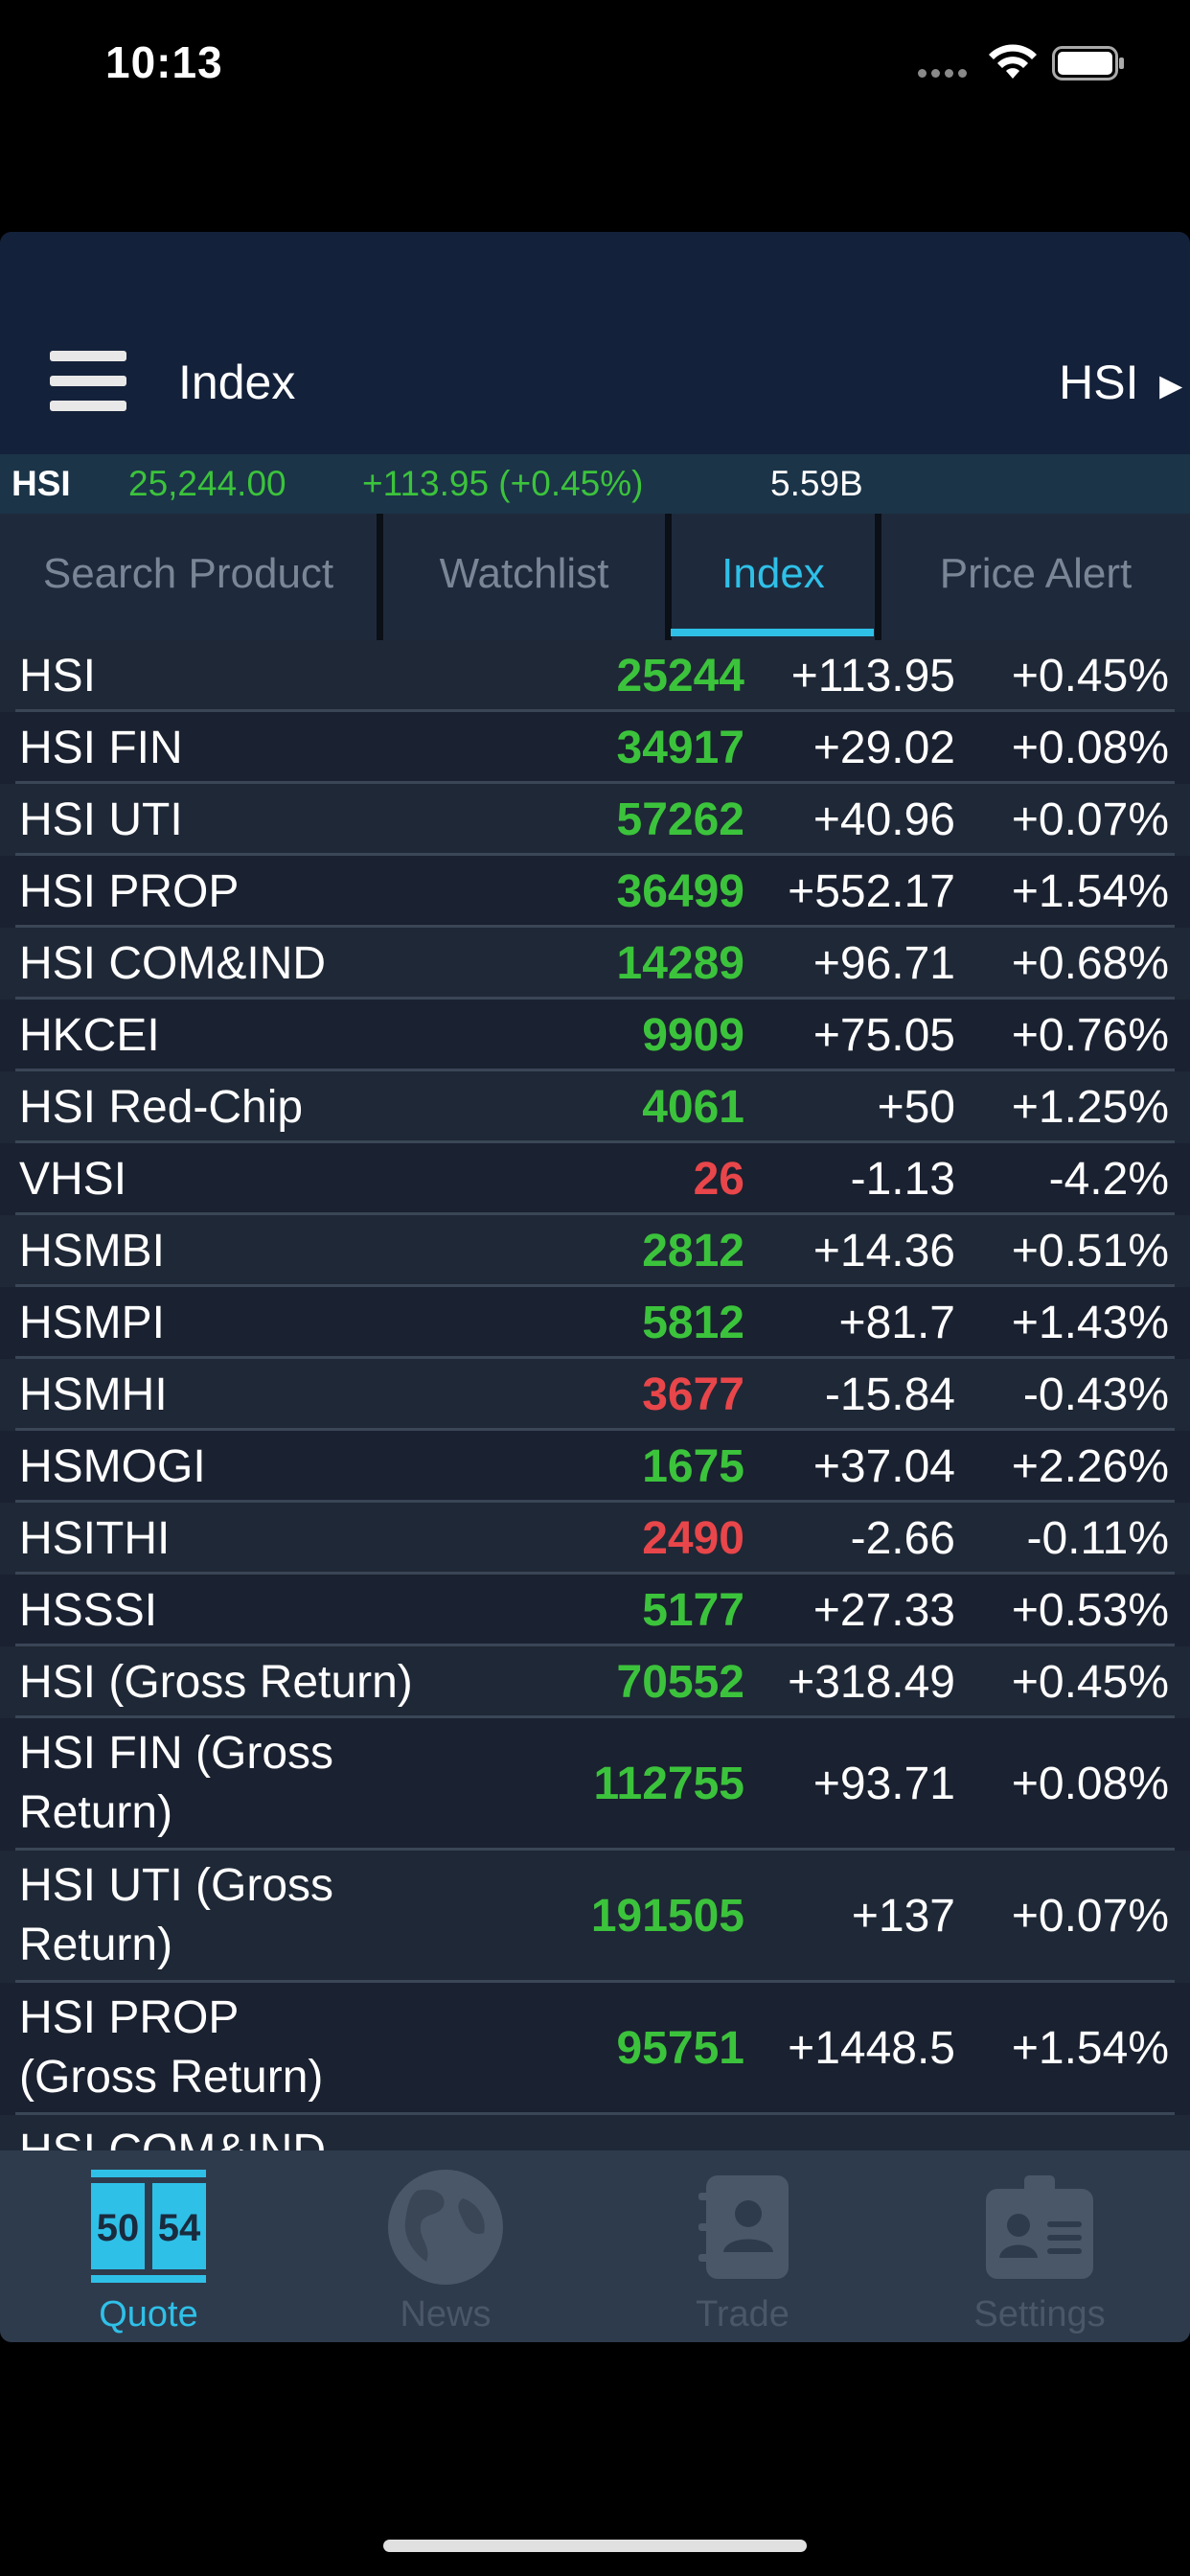 The width and height of the screenshot is (1190, 2576). I want to click on table-row: HSI COM&IND 14289 +96.71 +0.68%, so click(595, 964).